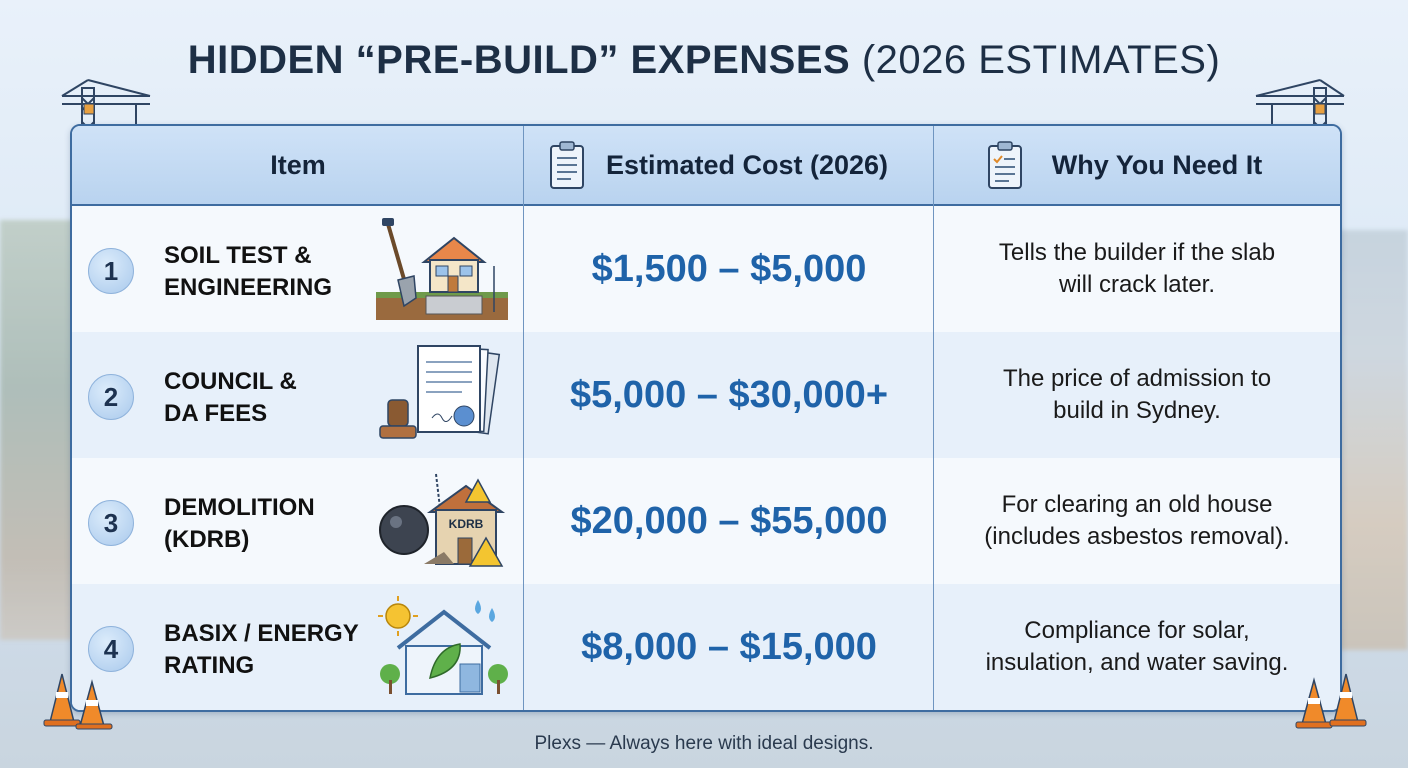 This screenshot has height=768, width=1408. Describe the element at coordinates (729, 646) in the screenshot. I see `cost-value: $8,000 – $15,000` at that location.